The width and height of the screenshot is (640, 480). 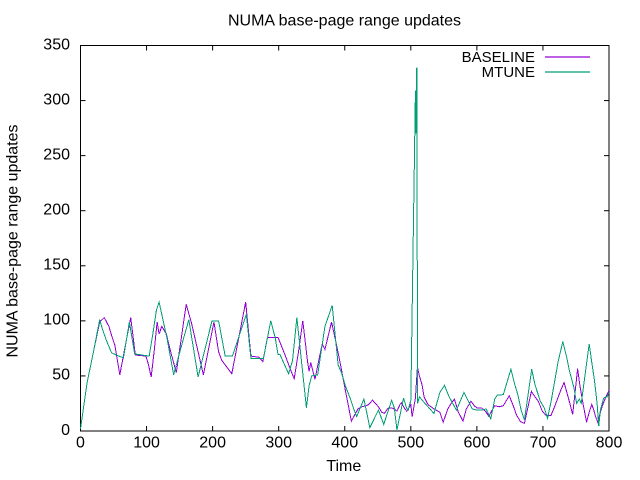 What do you see at coordinates (410, 443) in the screenshot?
I see `svg-text: 500` at bounding box center [410, 443].